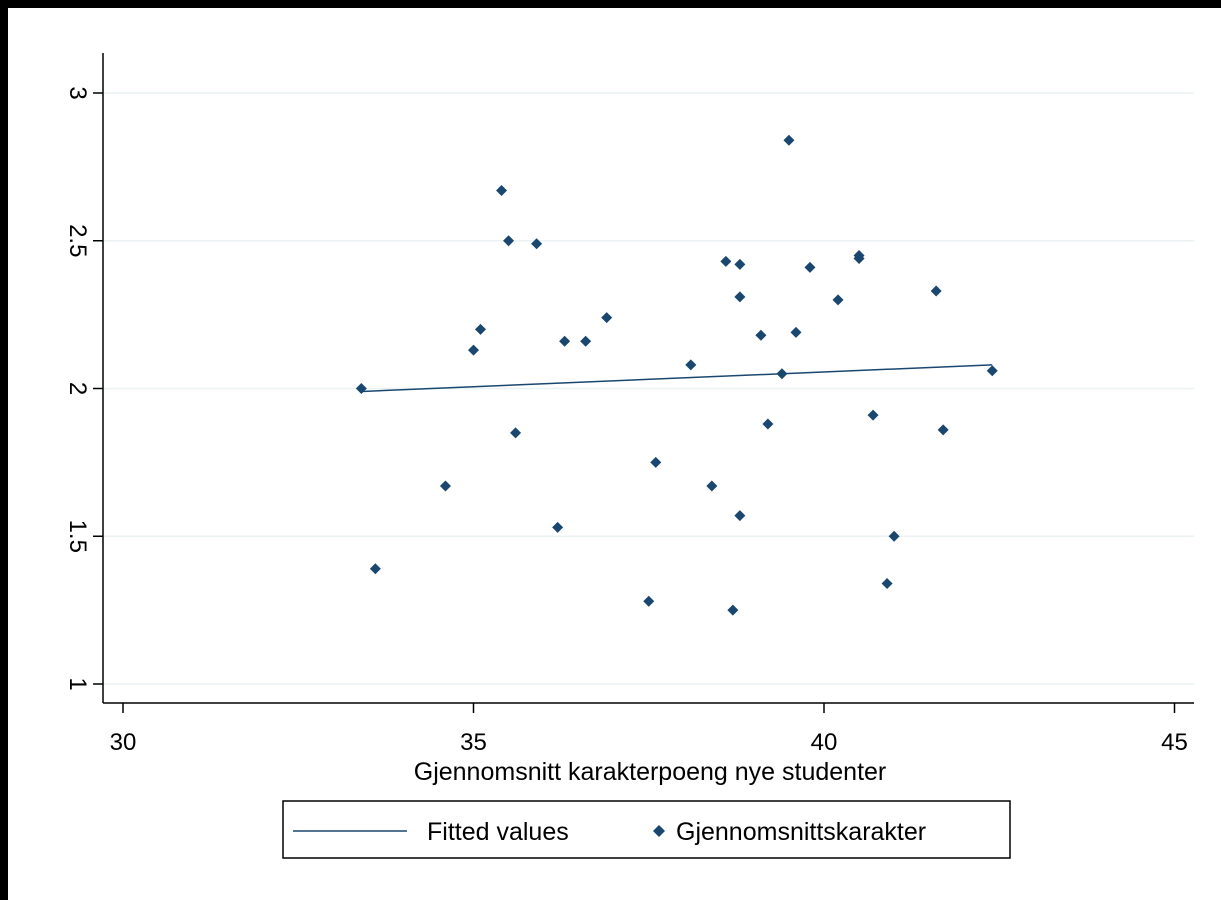  What do you see at coordinates (77, 683) in the screenshot?
I see `y-tick-label-0: 1` at bounding box center [77, 683].